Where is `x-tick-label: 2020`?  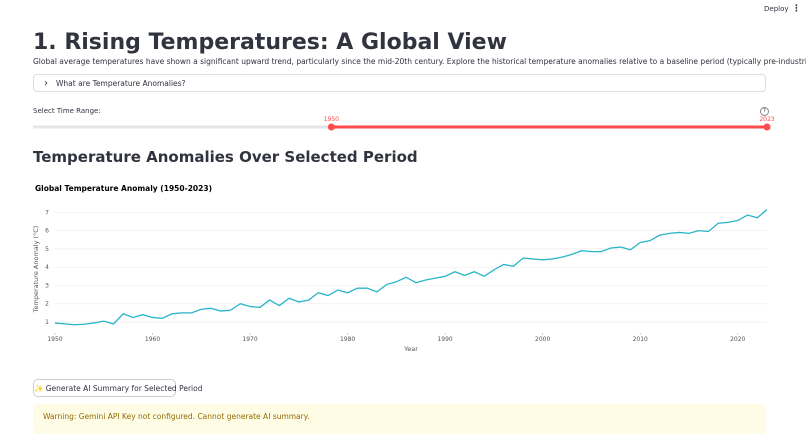
x-tick-label: 2020 is located at coordinates (737, 339).